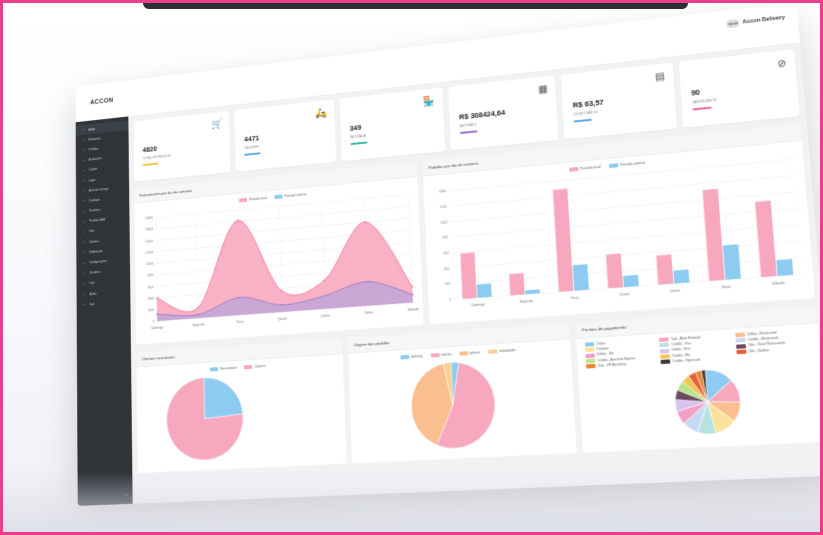 This screenshot has width=823, height=535. What do you see at coordinates (732, 23) in the screenshot?
I see `avatar: accon` at bounding box center [732, 23].